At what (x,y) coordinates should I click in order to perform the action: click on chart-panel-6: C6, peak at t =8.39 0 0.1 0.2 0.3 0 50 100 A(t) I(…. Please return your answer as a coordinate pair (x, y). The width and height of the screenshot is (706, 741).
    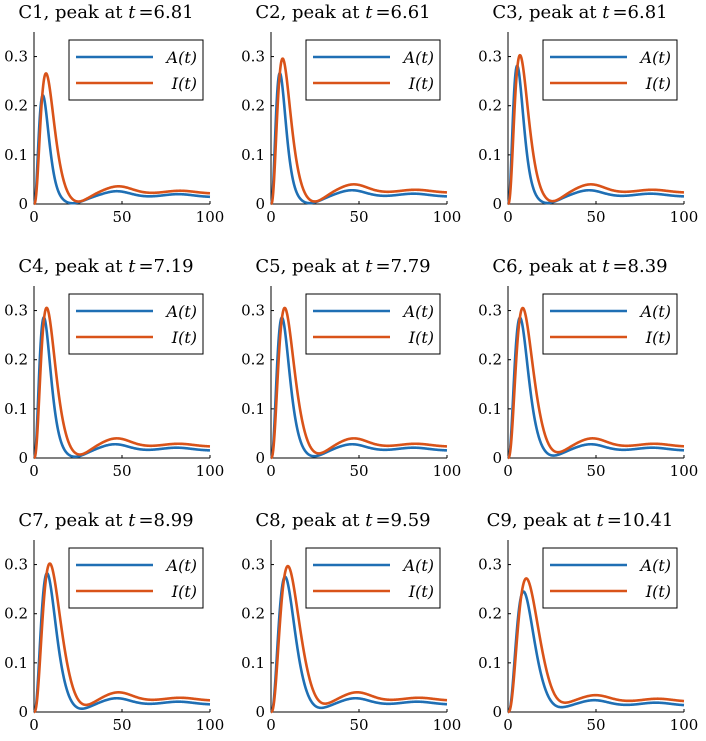
    Looking at the image, I should click on (588, 368).